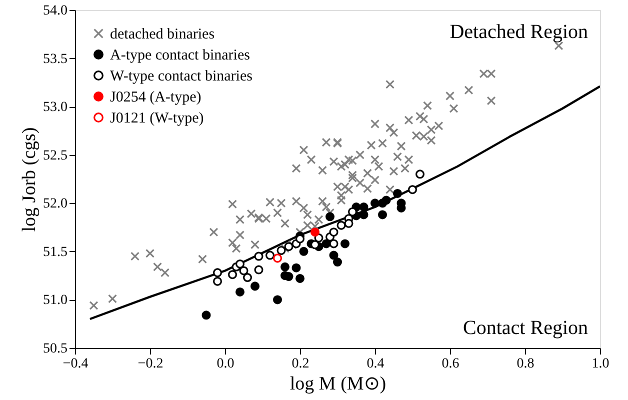  I want to click on x-tick-label: −0.4, so click(75, 364).